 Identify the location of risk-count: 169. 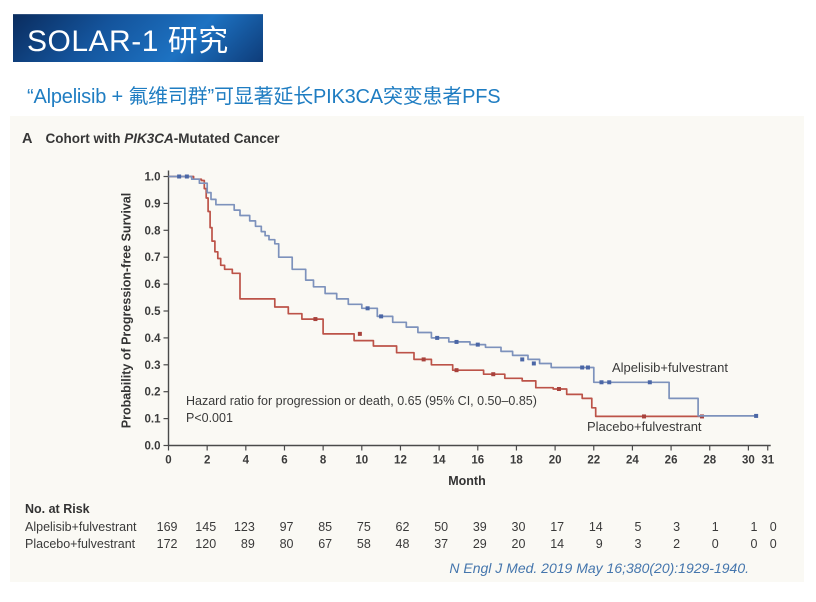
(167, 527).